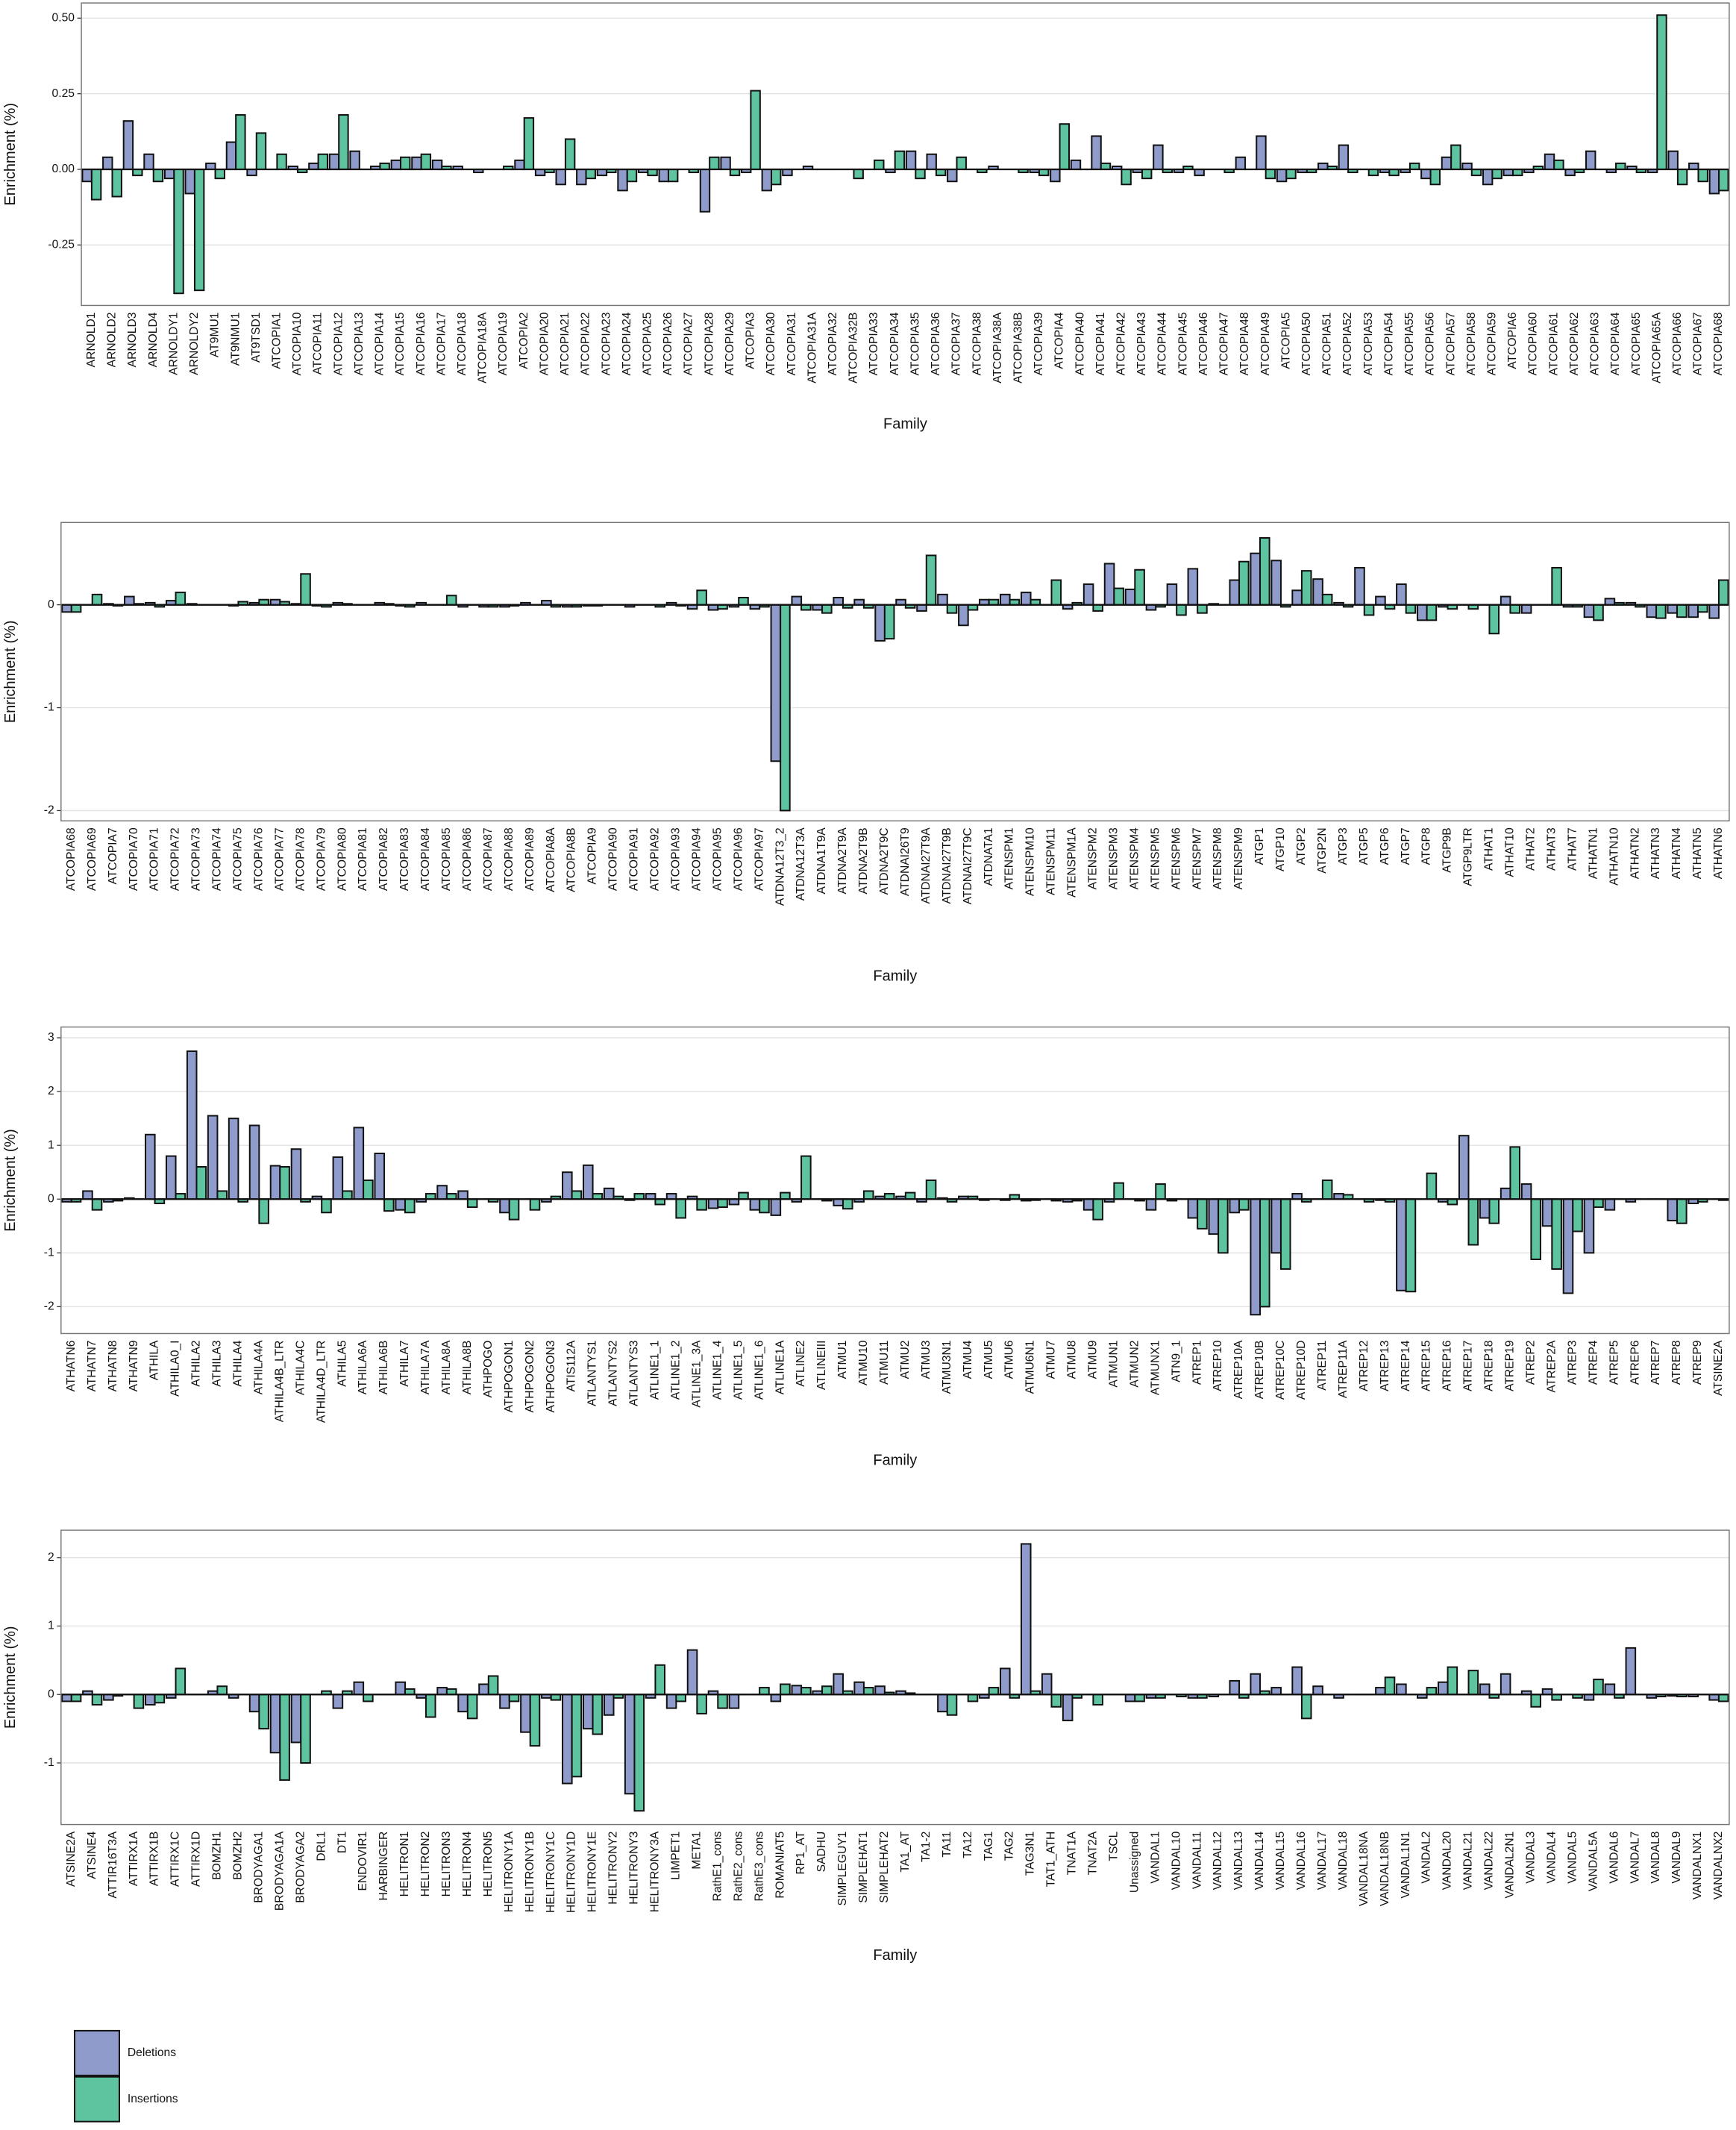 This screenshot has width=1736, height=2130. I want to click on x-tick-label: ATHPOGON1, so click(510, 1377).